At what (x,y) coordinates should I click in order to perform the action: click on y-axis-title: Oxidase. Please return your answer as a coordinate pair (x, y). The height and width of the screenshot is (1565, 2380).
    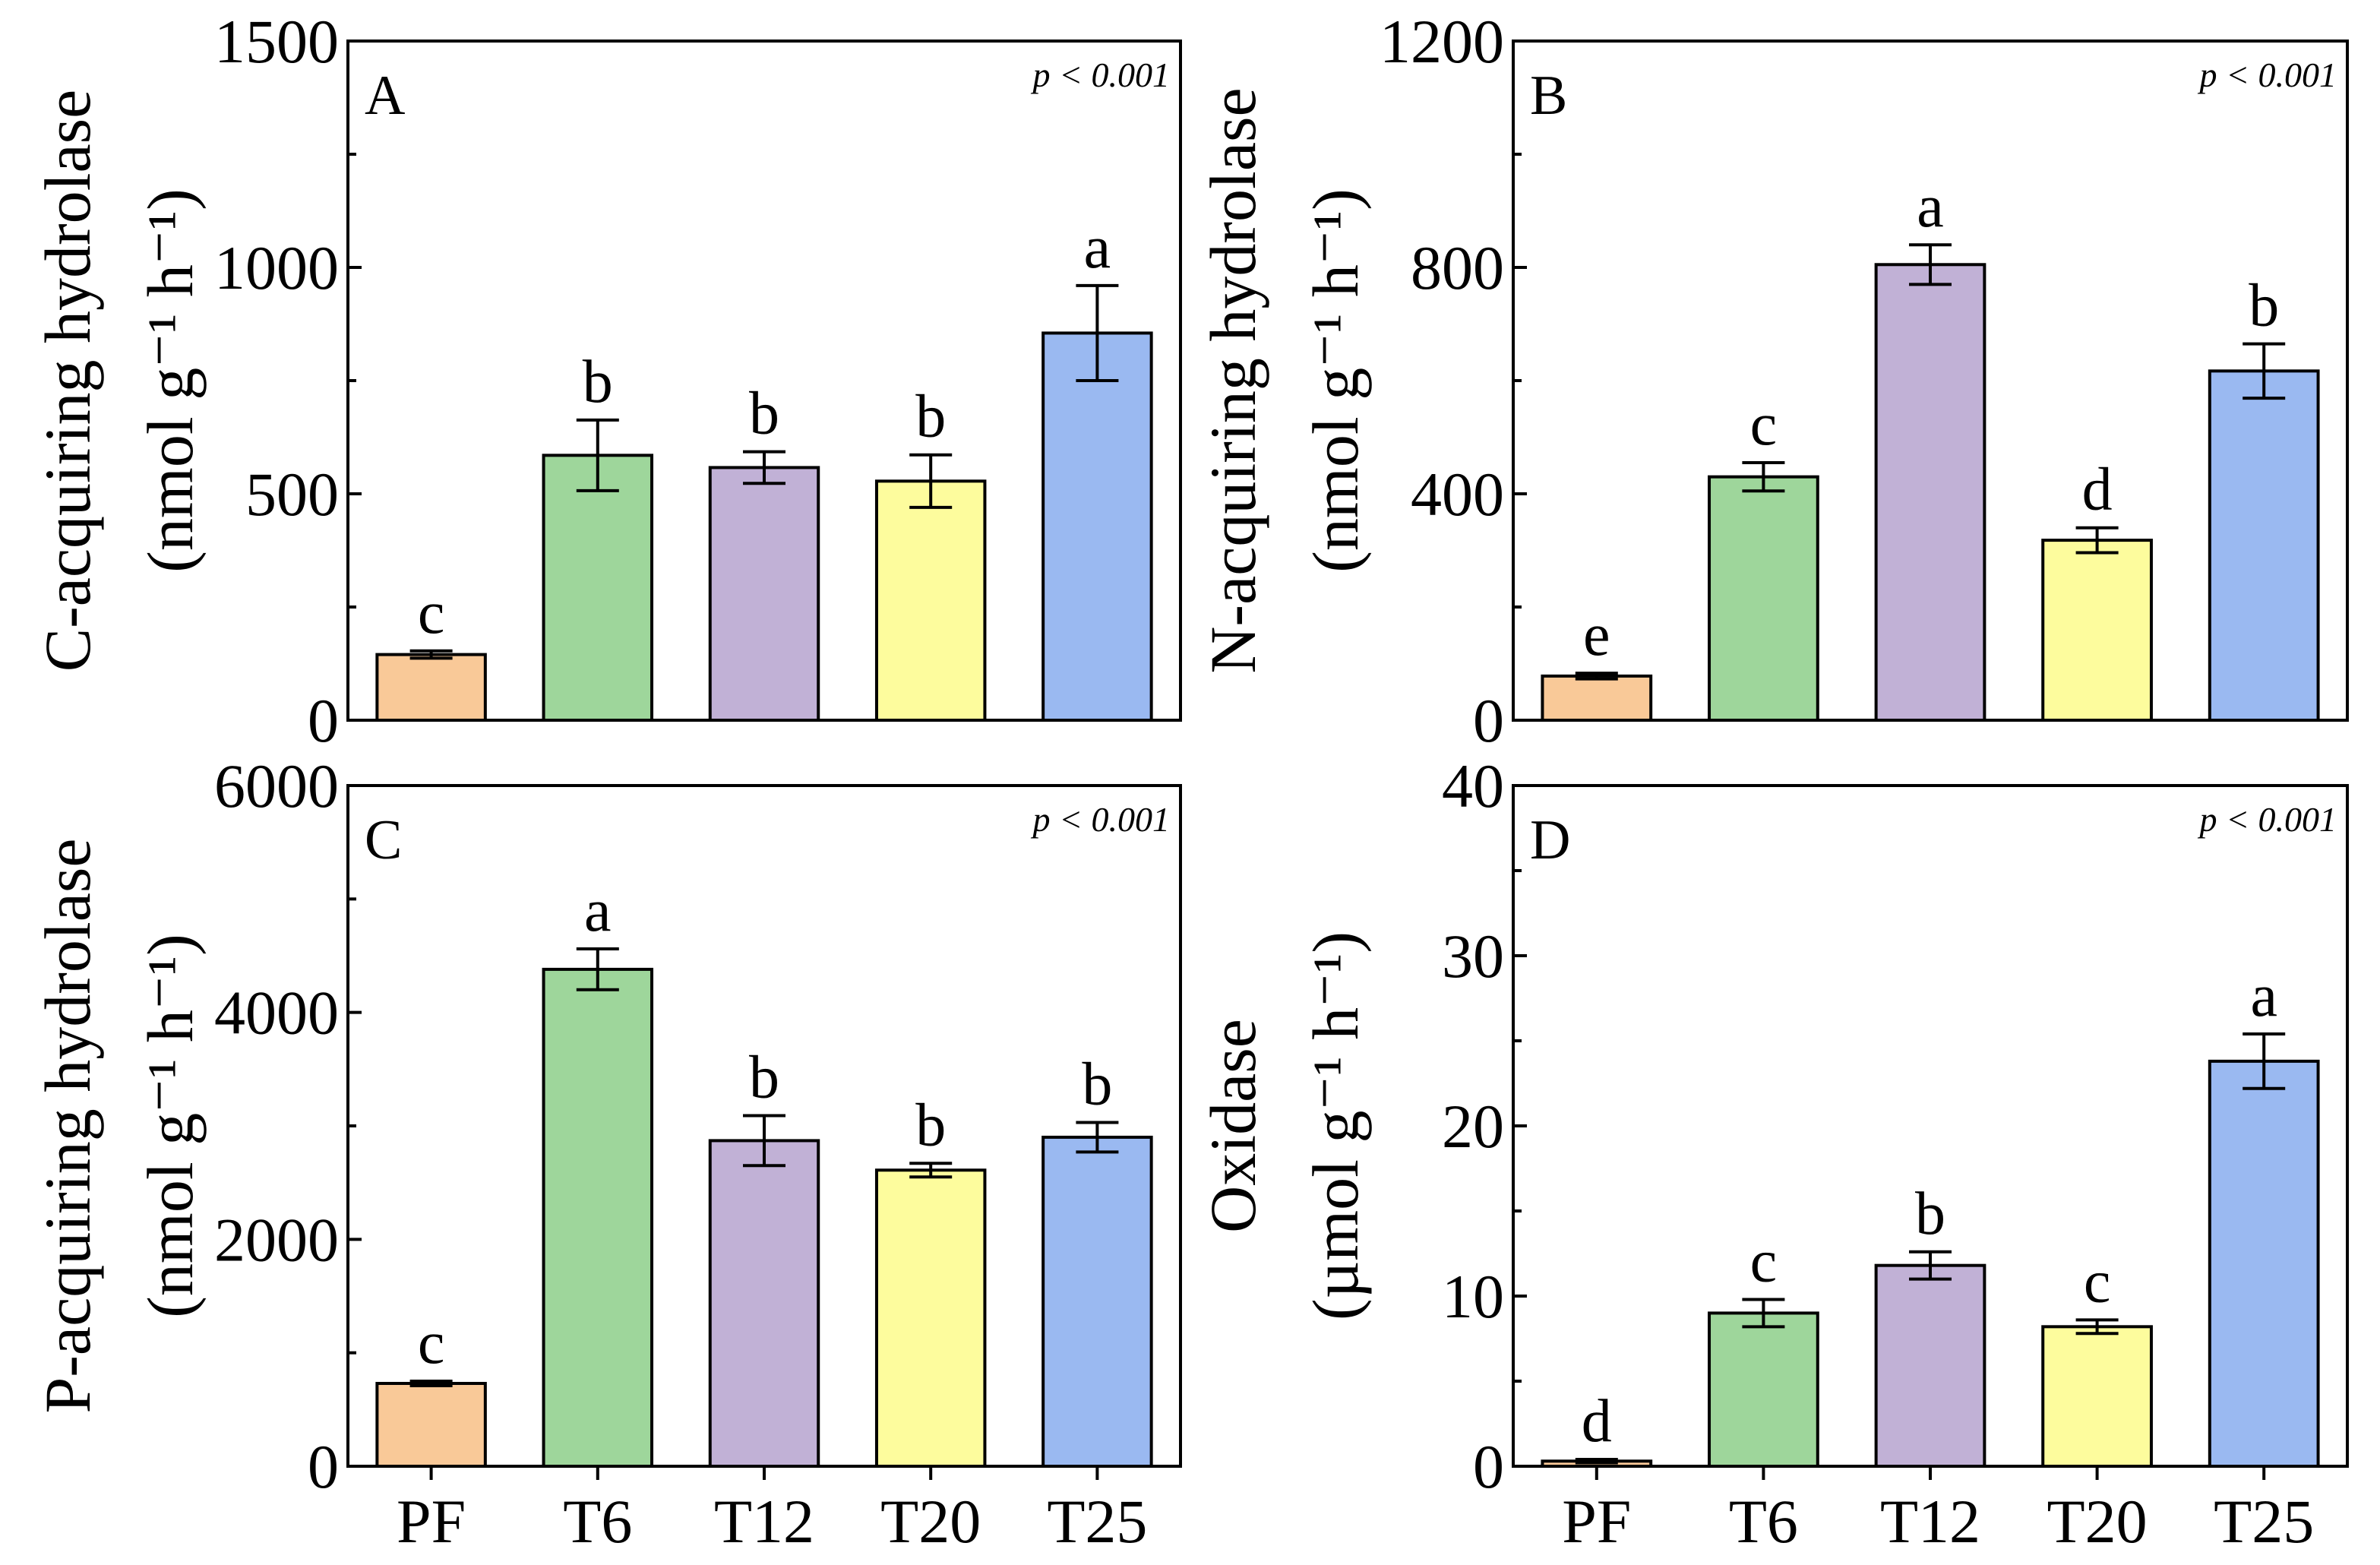
    Looking at the image, I should click on (1232, 1126).